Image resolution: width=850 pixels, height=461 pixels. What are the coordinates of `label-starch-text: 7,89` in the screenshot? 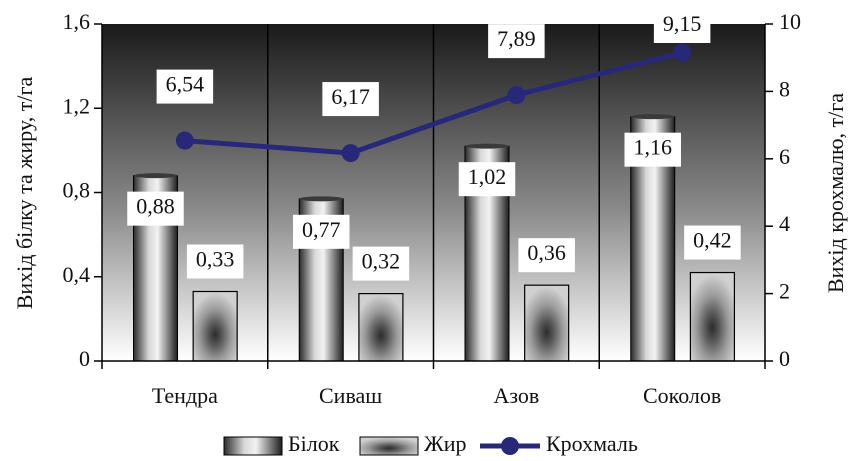 It's located at (516, 38).